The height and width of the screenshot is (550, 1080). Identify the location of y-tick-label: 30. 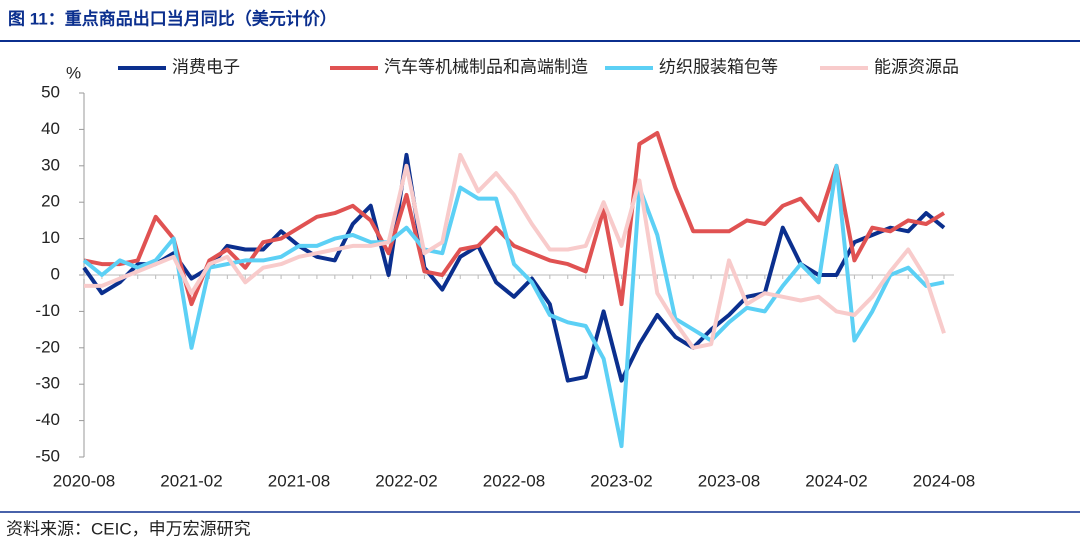
(50, 164).